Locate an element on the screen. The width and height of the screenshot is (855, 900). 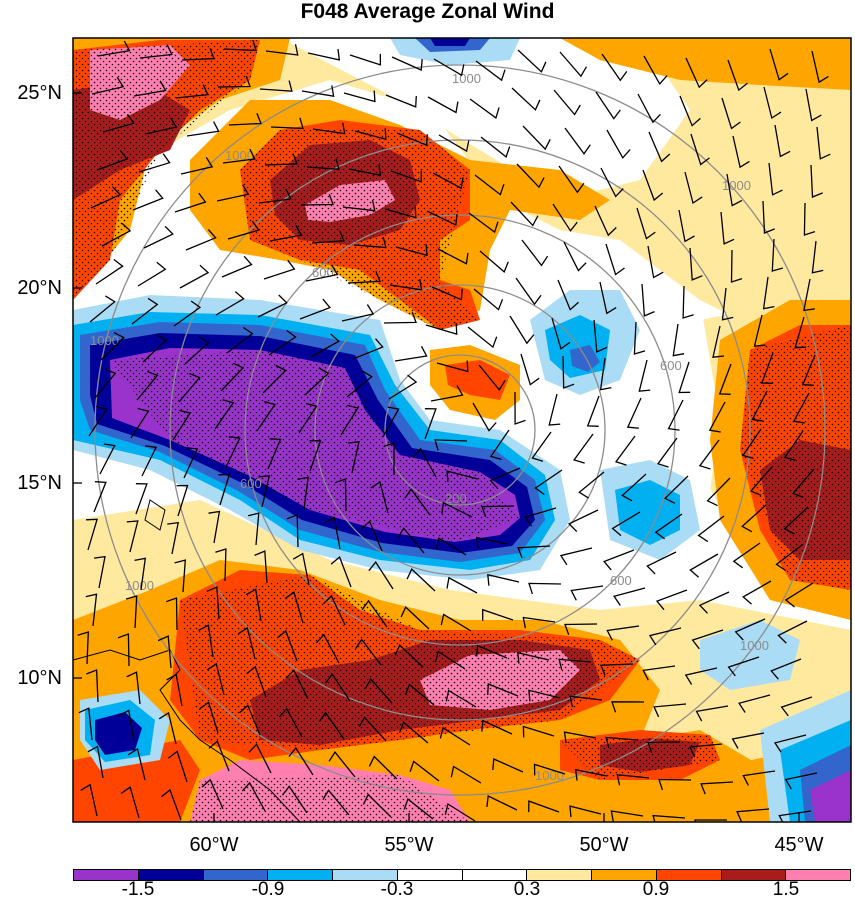
lat-label-20n: 20°N is located at coordinates (39, 288).